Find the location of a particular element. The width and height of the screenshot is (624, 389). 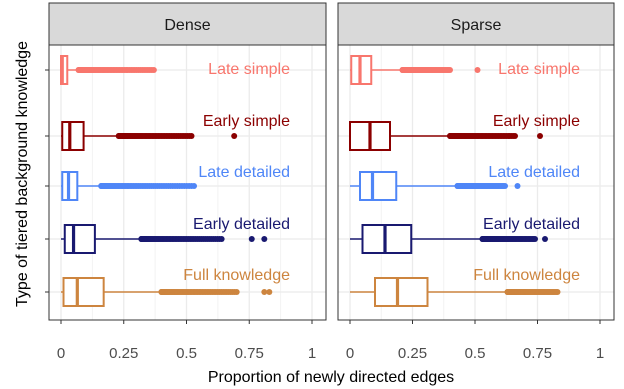

facet-strip-title: Dense is located at coordinates (187, 25).